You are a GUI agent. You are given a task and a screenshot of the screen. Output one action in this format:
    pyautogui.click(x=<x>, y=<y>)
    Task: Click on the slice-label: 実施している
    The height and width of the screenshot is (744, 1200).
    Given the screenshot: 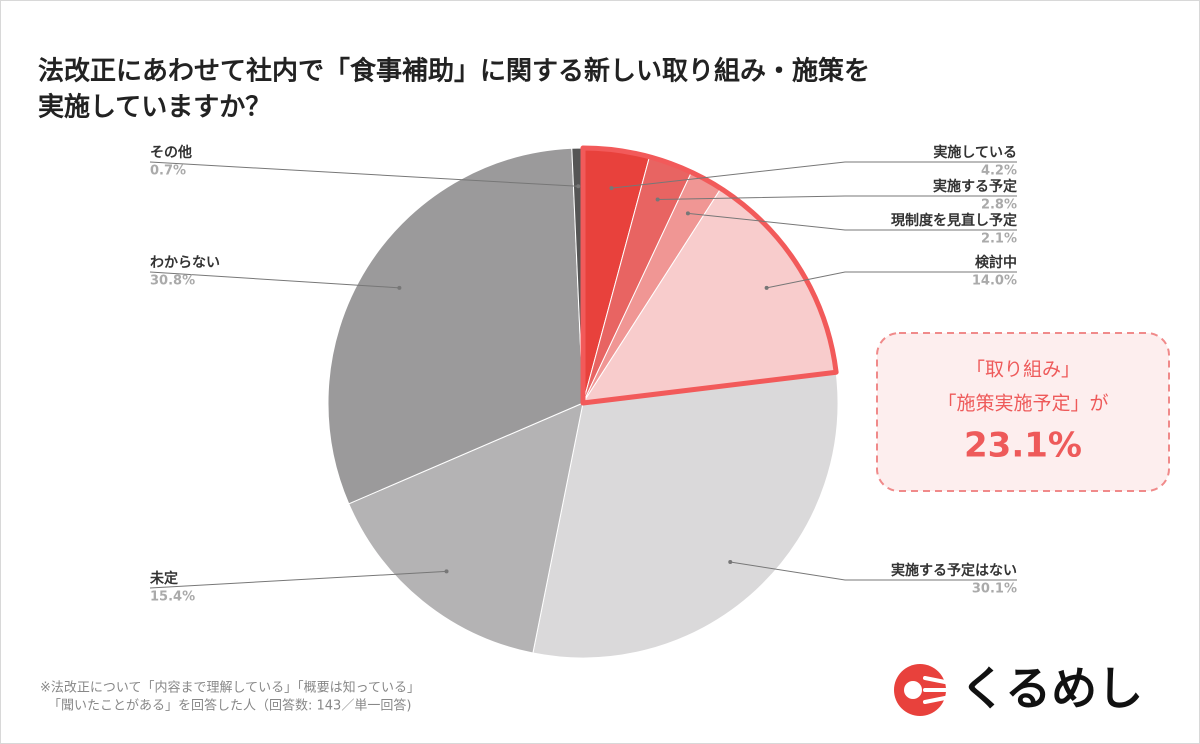 What is the action you would take?
    pyautogui.click(x=975, y=152)
    